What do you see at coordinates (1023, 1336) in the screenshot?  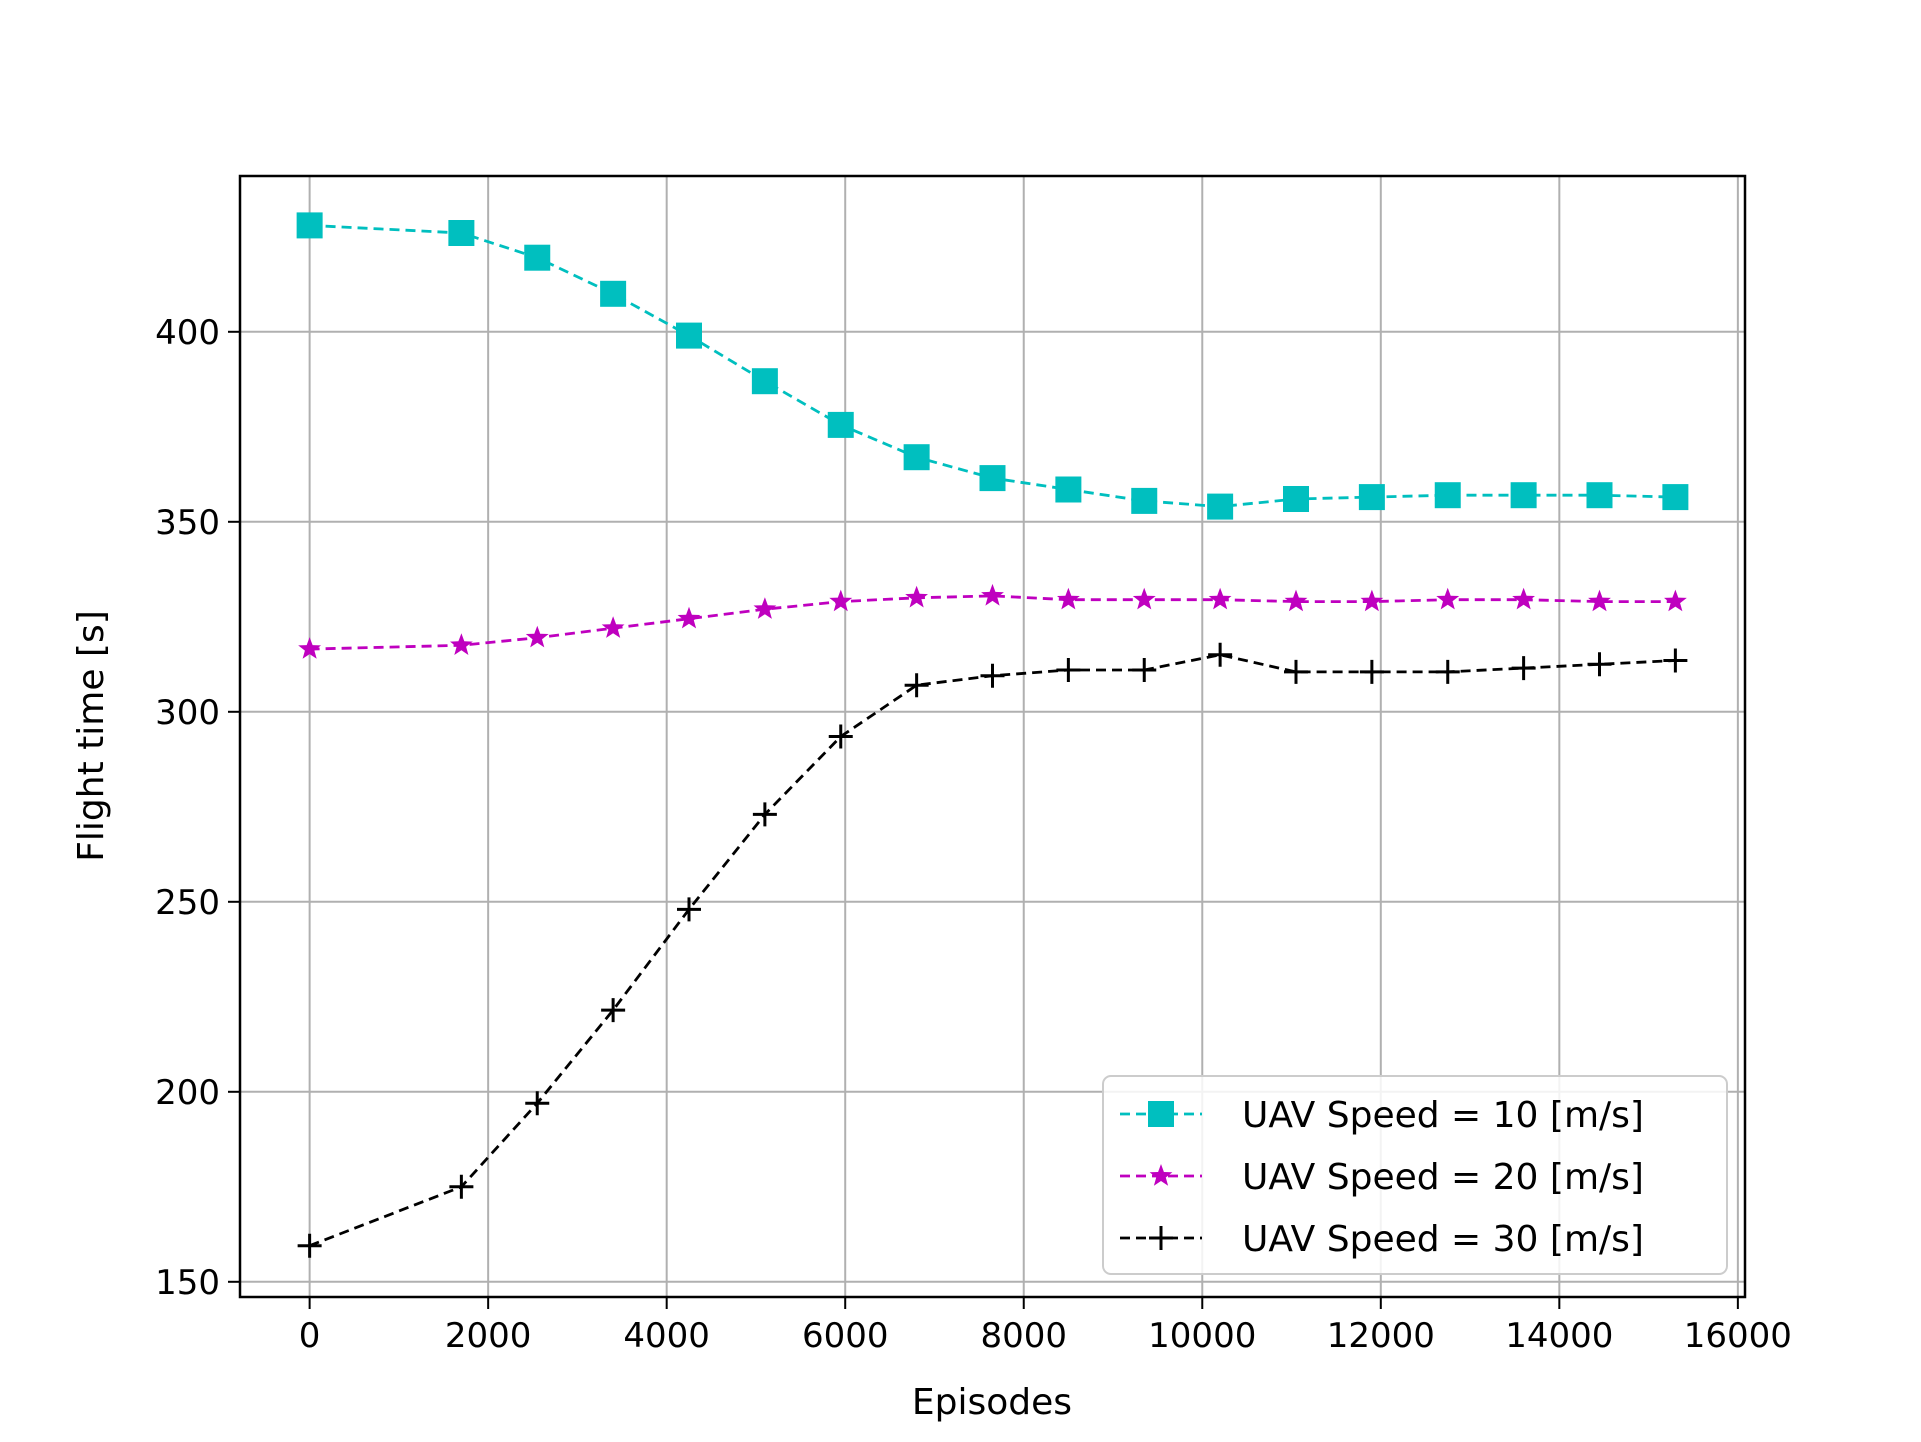 I see `x-tick-label: 8000` at bounding box center [1023, 1336].